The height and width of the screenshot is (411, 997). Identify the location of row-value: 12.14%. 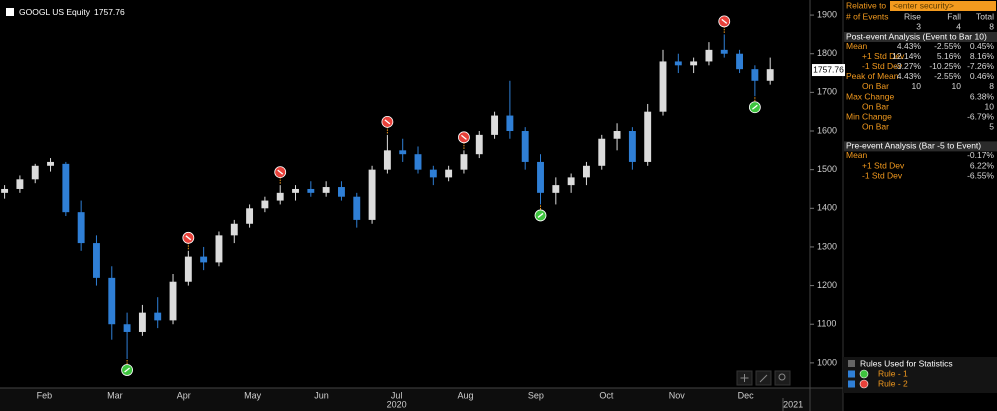
(906, 56).